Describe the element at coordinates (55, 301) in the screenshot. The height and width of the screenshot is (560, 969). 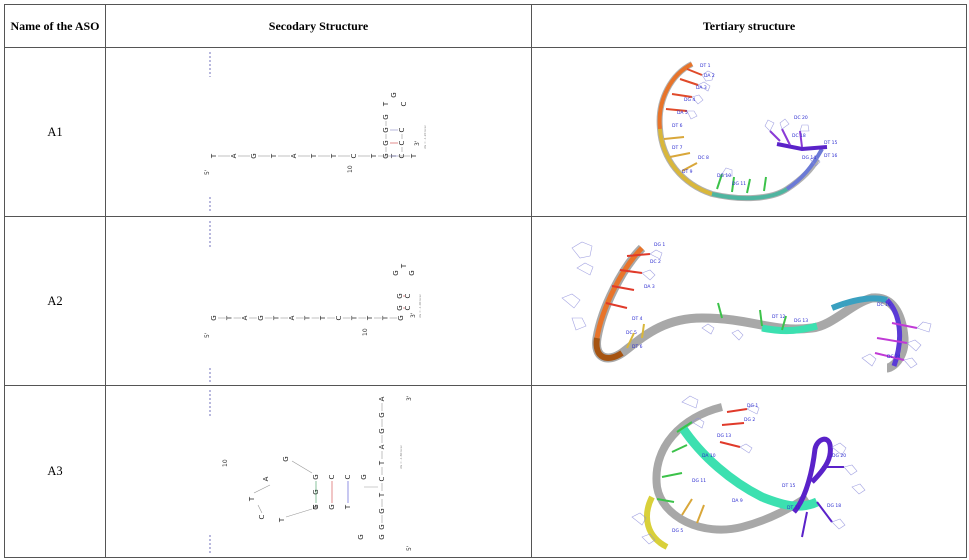
I see `aso-name: A2` at that location.